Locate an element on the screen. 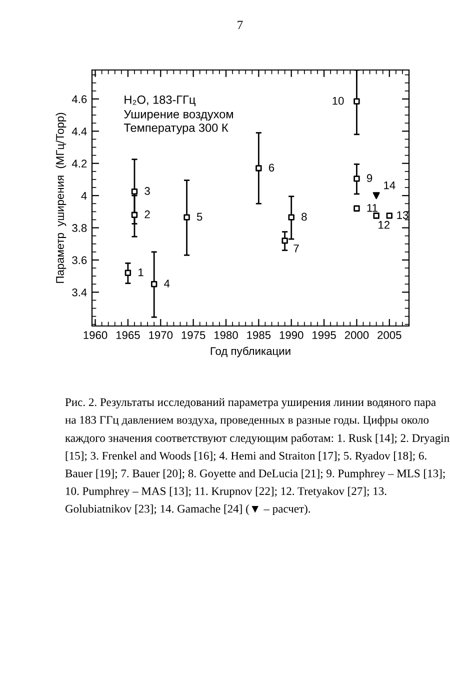  x-tick-label: 1995 is located at coordinates (324, 335).